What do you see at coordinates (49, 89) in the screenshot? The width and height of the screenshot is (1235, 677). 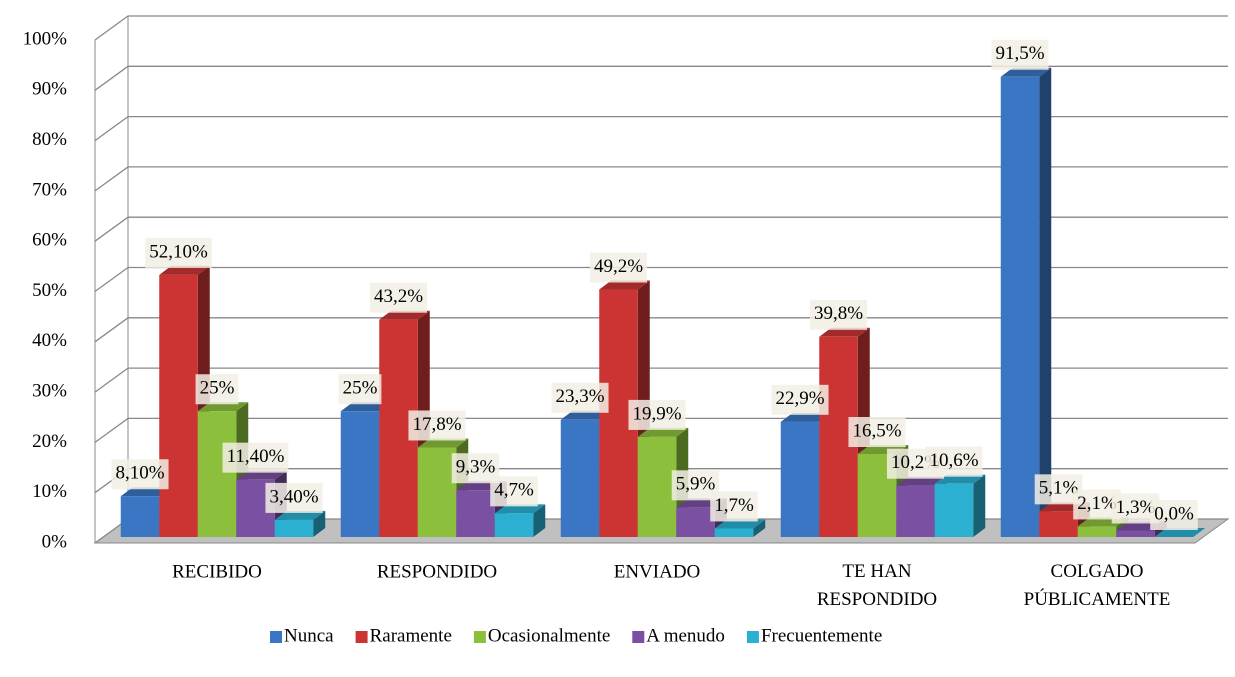 I see `y-tick-label: 90%` at bounding box center [49, 89].